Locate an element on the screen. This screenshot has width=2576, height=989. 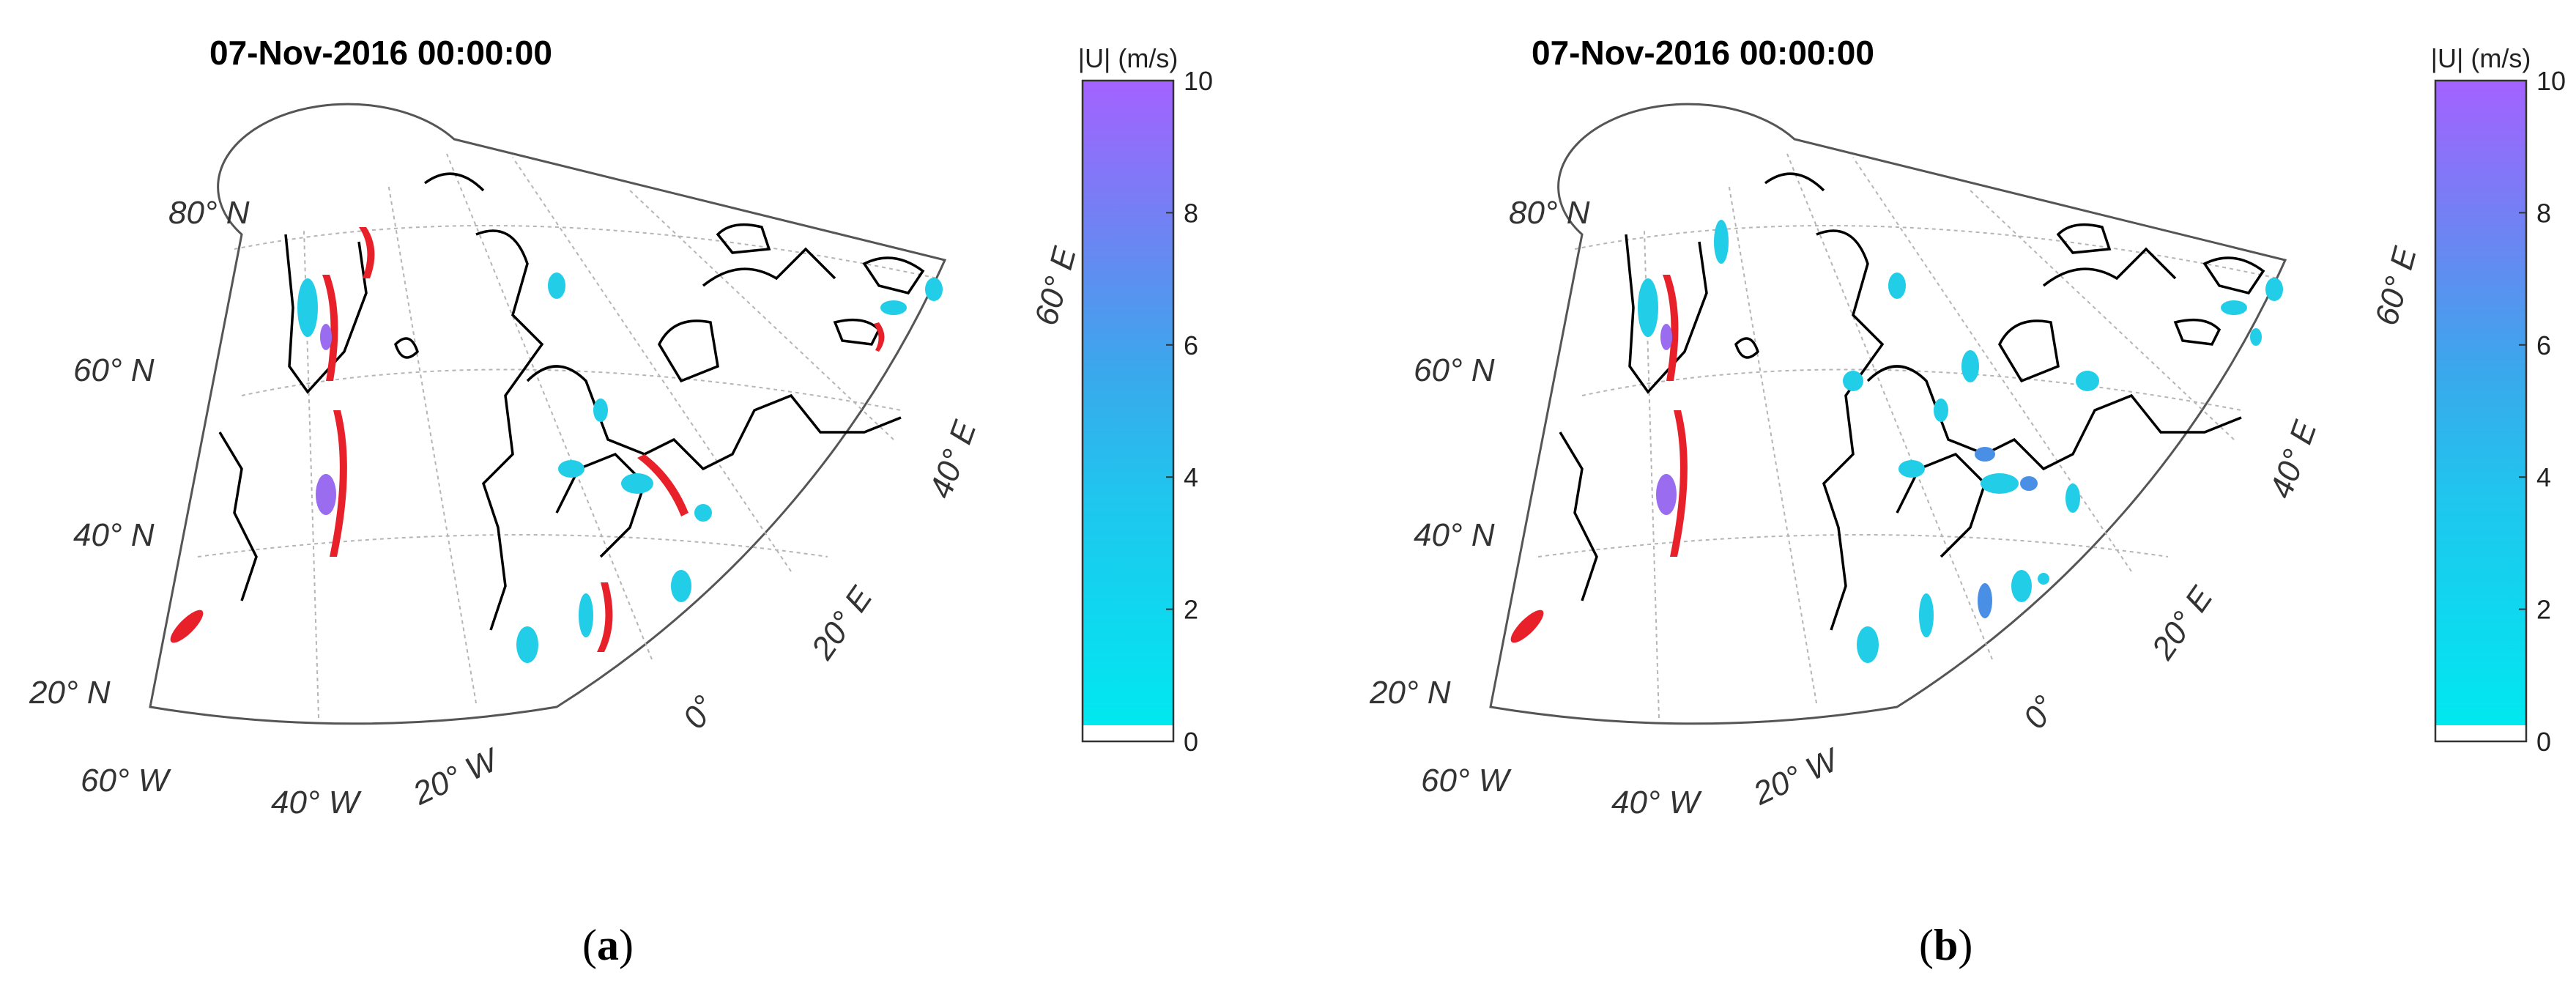
colorbar-b-frame is located at coordinates (2481, 411).